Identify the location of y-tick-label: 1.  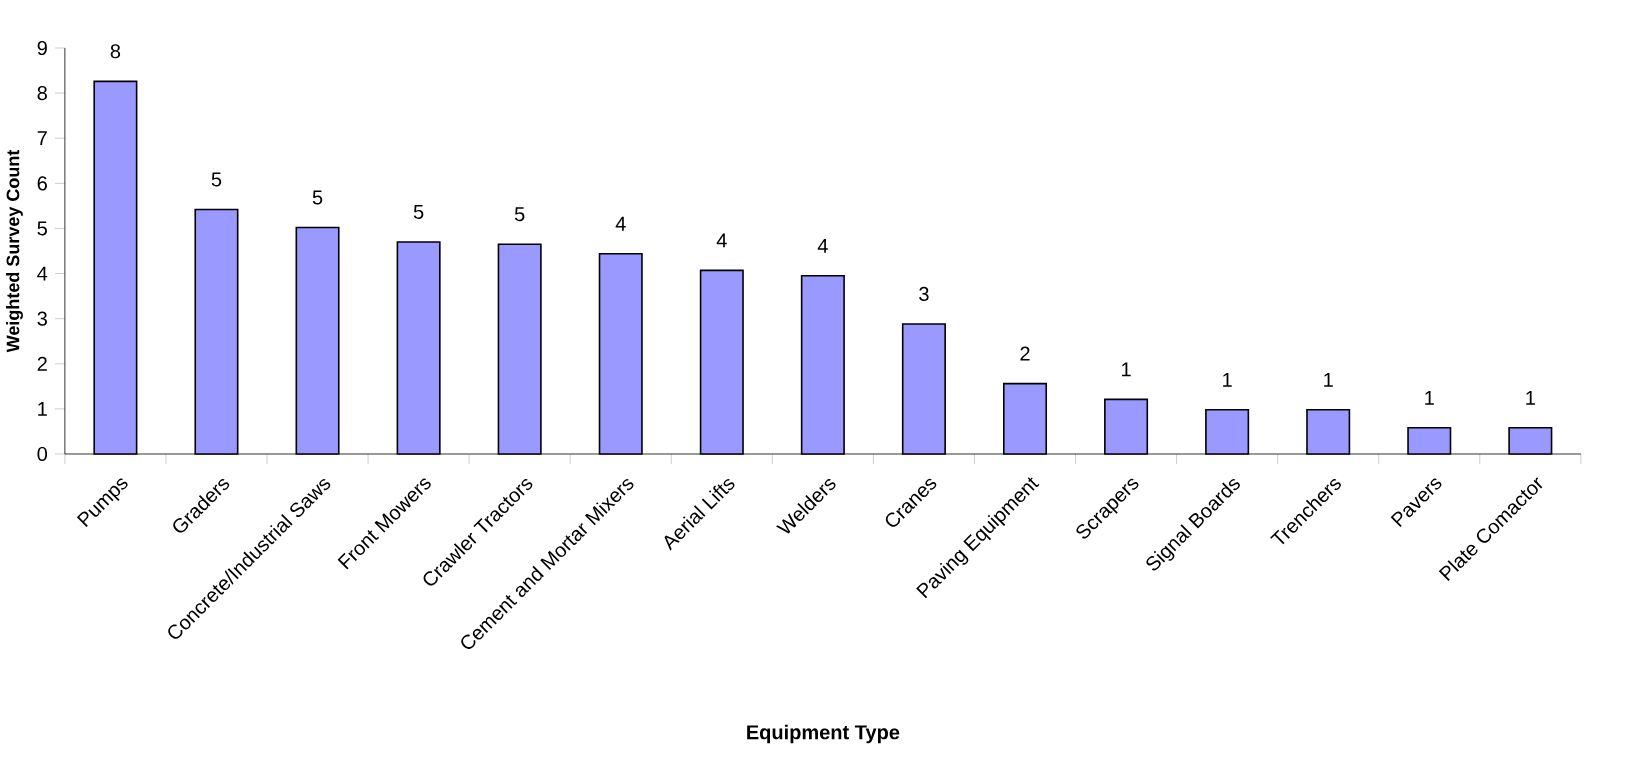
(42, 408).